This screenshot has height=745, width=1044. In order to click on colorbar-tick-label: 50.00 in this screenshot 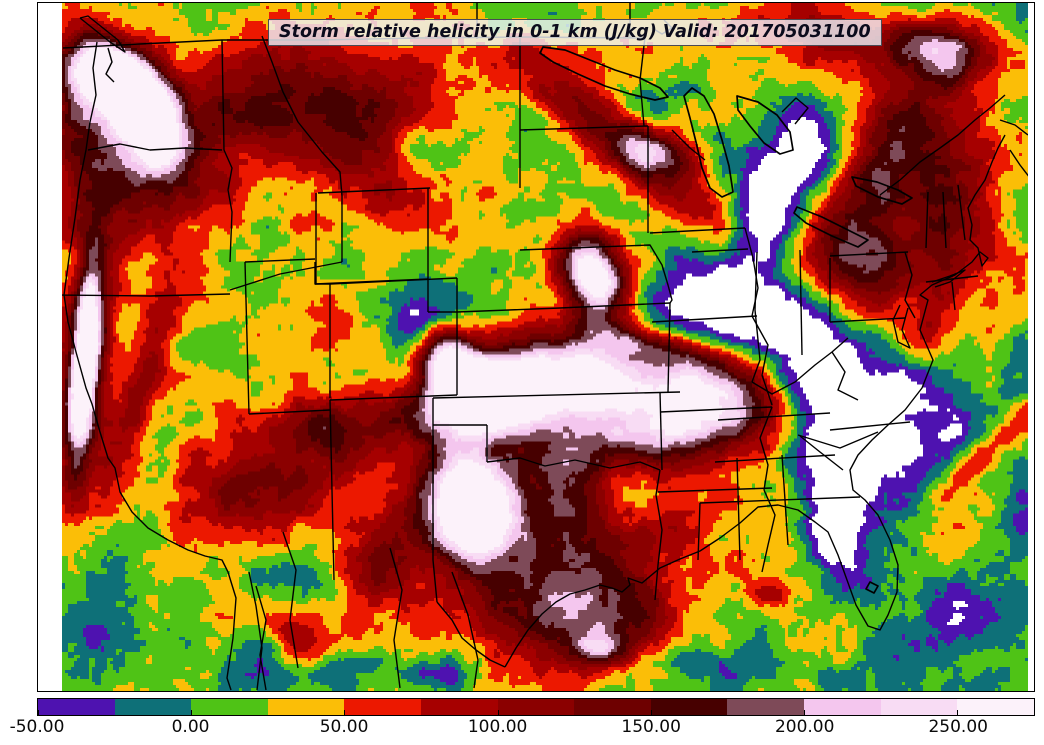, I will do `click(344, 727)`.